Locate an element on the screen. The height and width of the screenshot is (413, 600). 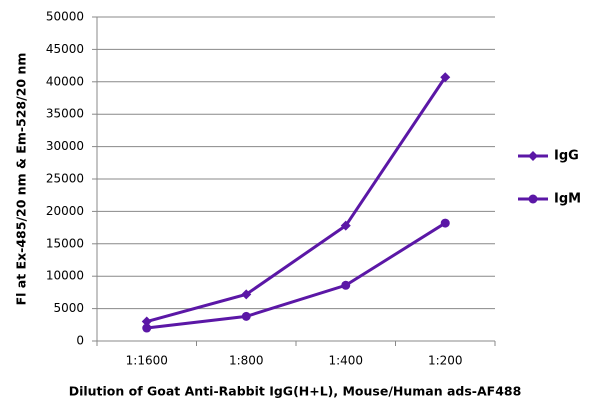
x-tick-label: 1:400 is located at coordinates (345, 361).